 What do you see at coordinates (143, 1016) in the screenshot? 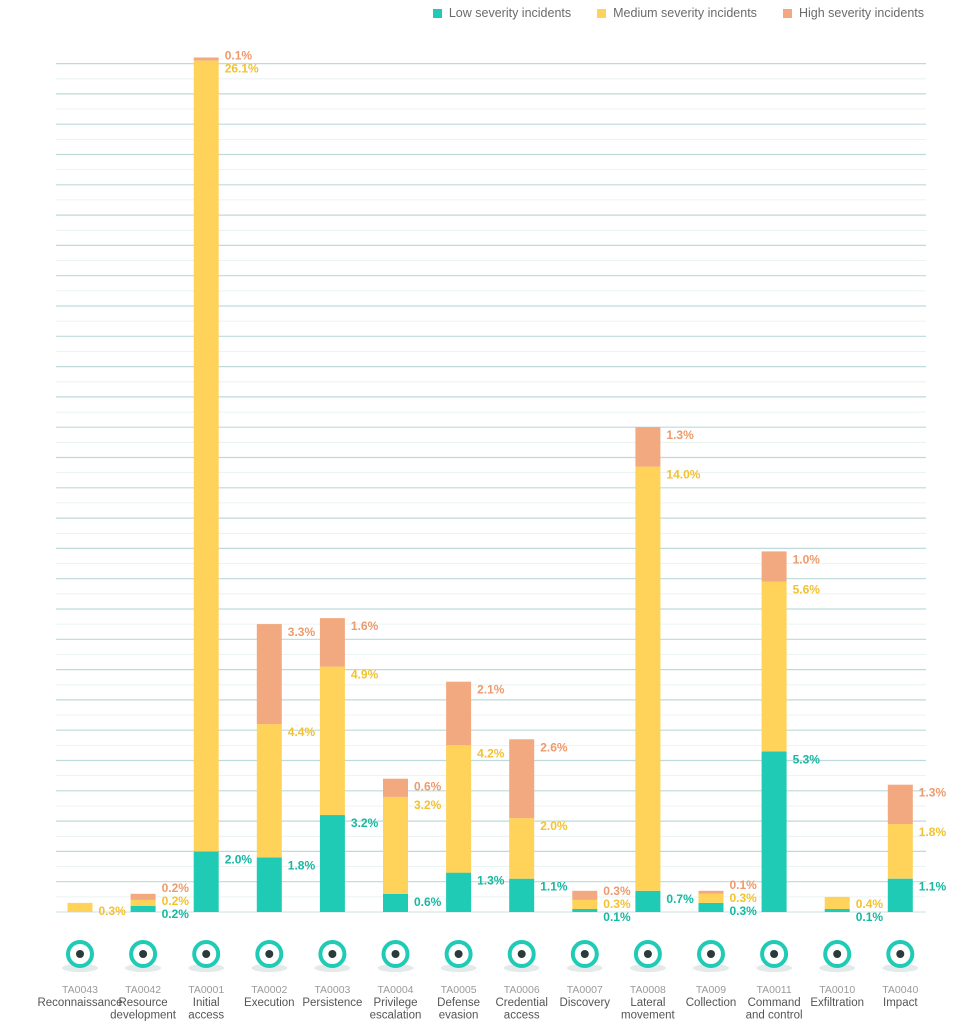
I see `category-name-ta0042: development` at bounding box center [143, 1016].